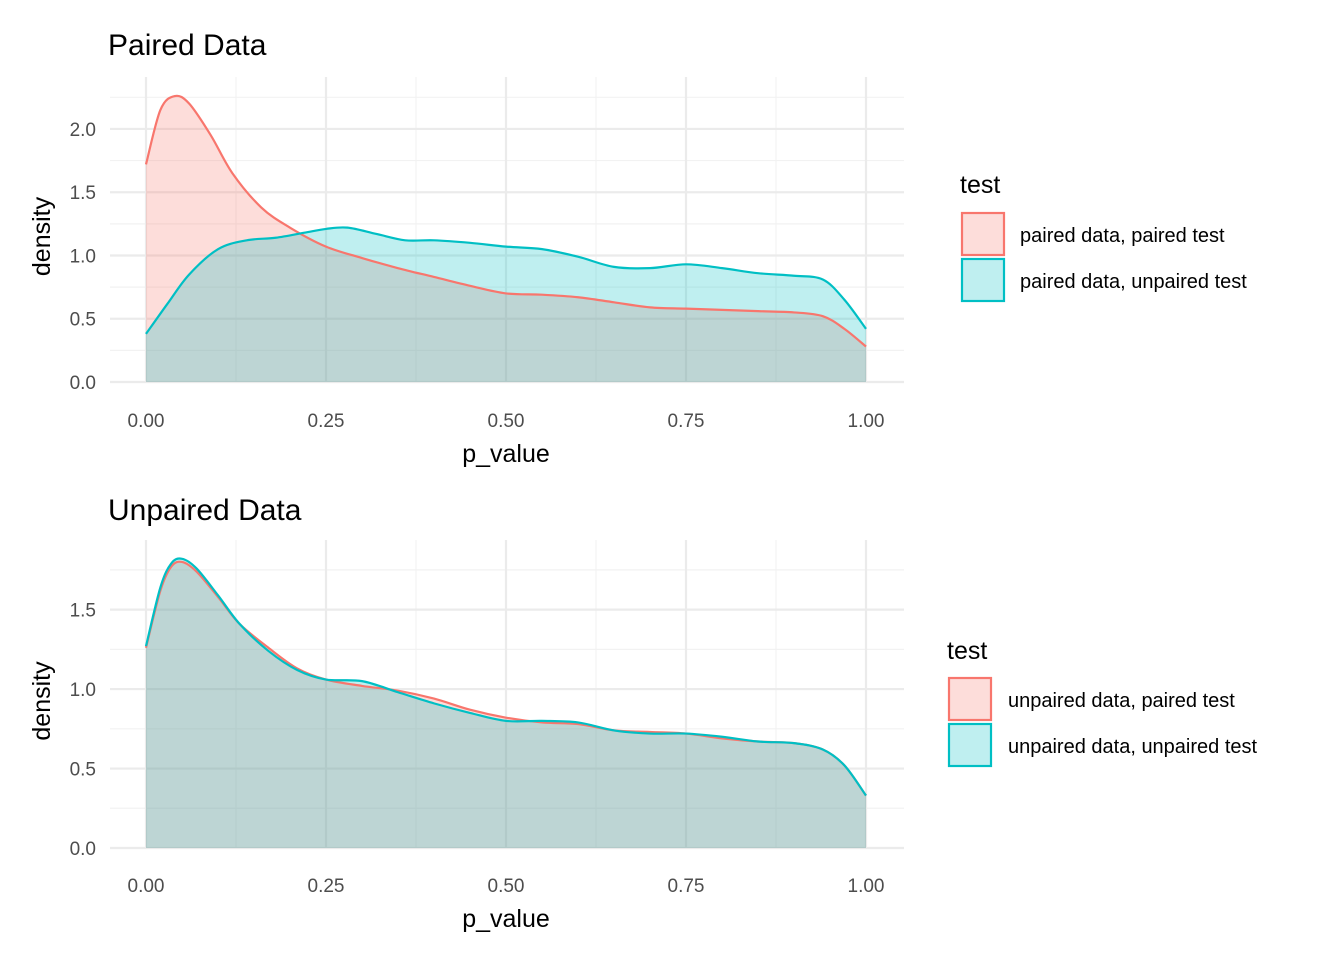 Image resolution: width=1344 pixels, height=960 pixels. I want to click on y-axis-ticks: 0.0 0.5 1.0 1.5 2.0, so click(83, 257).